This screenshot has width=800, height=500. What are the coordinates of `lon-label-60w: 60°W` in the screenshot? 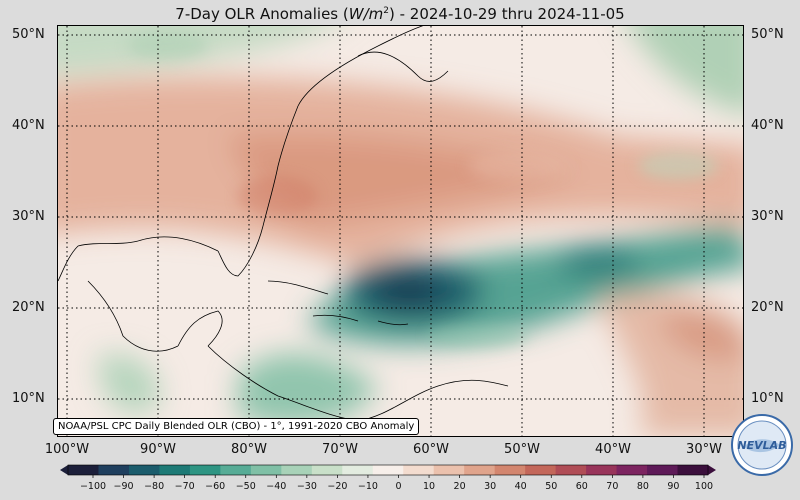 It's located at (431, 449).